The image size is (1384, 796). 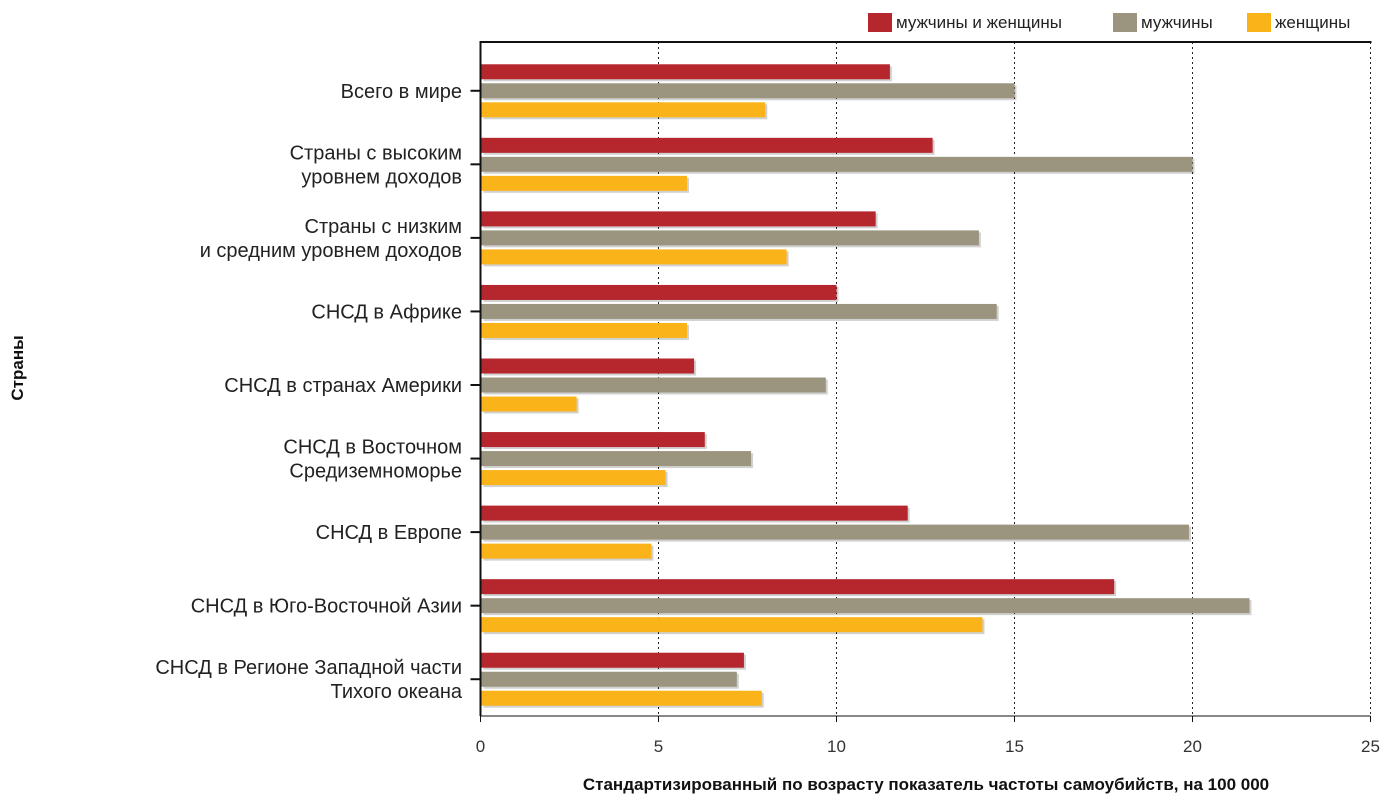 I want to click on x-tick-label: 5, so click(x=658, y=746).